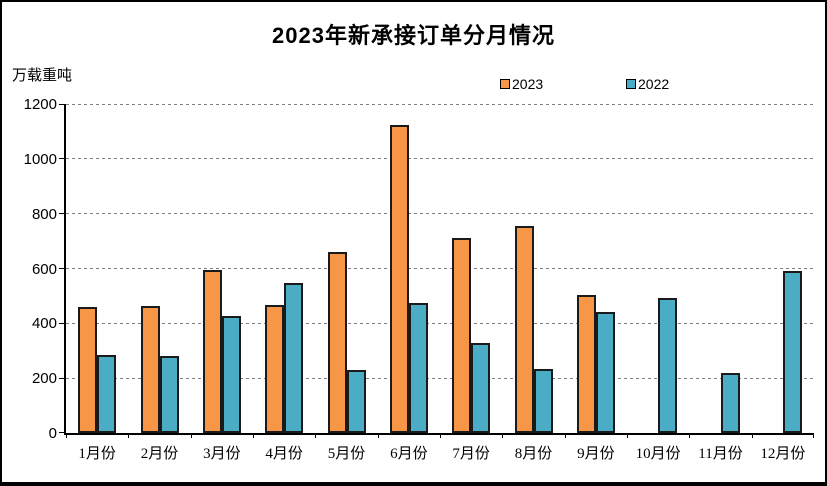 The image size is (827, 486). I want to click on legend-swatch-2023-icon, so click(505, 84).